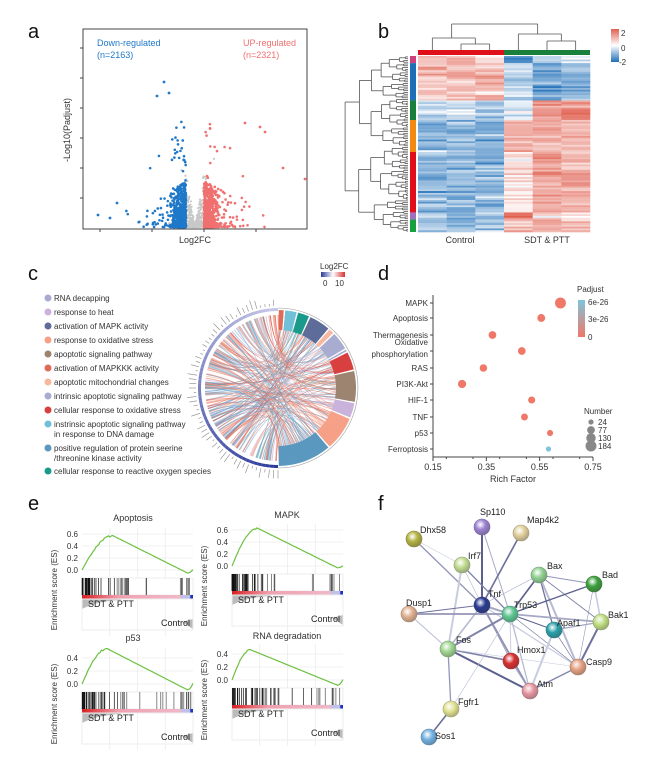 The image size is (659, 772). What do you see at coordinates (591, 438) in the screenshot?
I see `size-legend-dot` at bounding box center [591, 438].